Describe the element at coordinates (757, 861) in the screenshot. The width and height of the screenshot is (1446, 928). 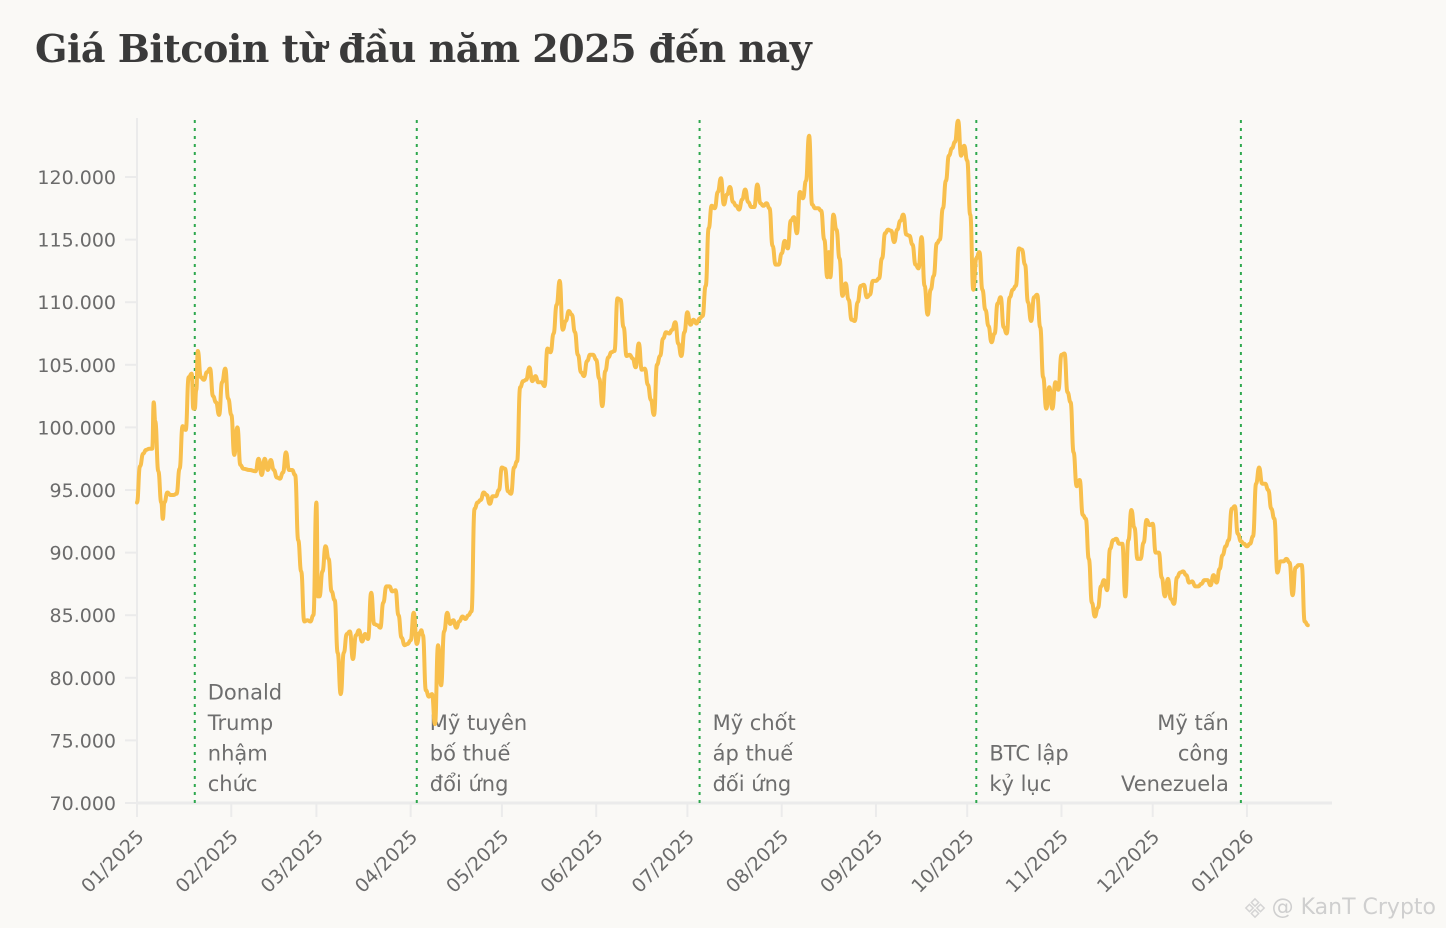
I see `x-tick-label: 08/2025` at that location.